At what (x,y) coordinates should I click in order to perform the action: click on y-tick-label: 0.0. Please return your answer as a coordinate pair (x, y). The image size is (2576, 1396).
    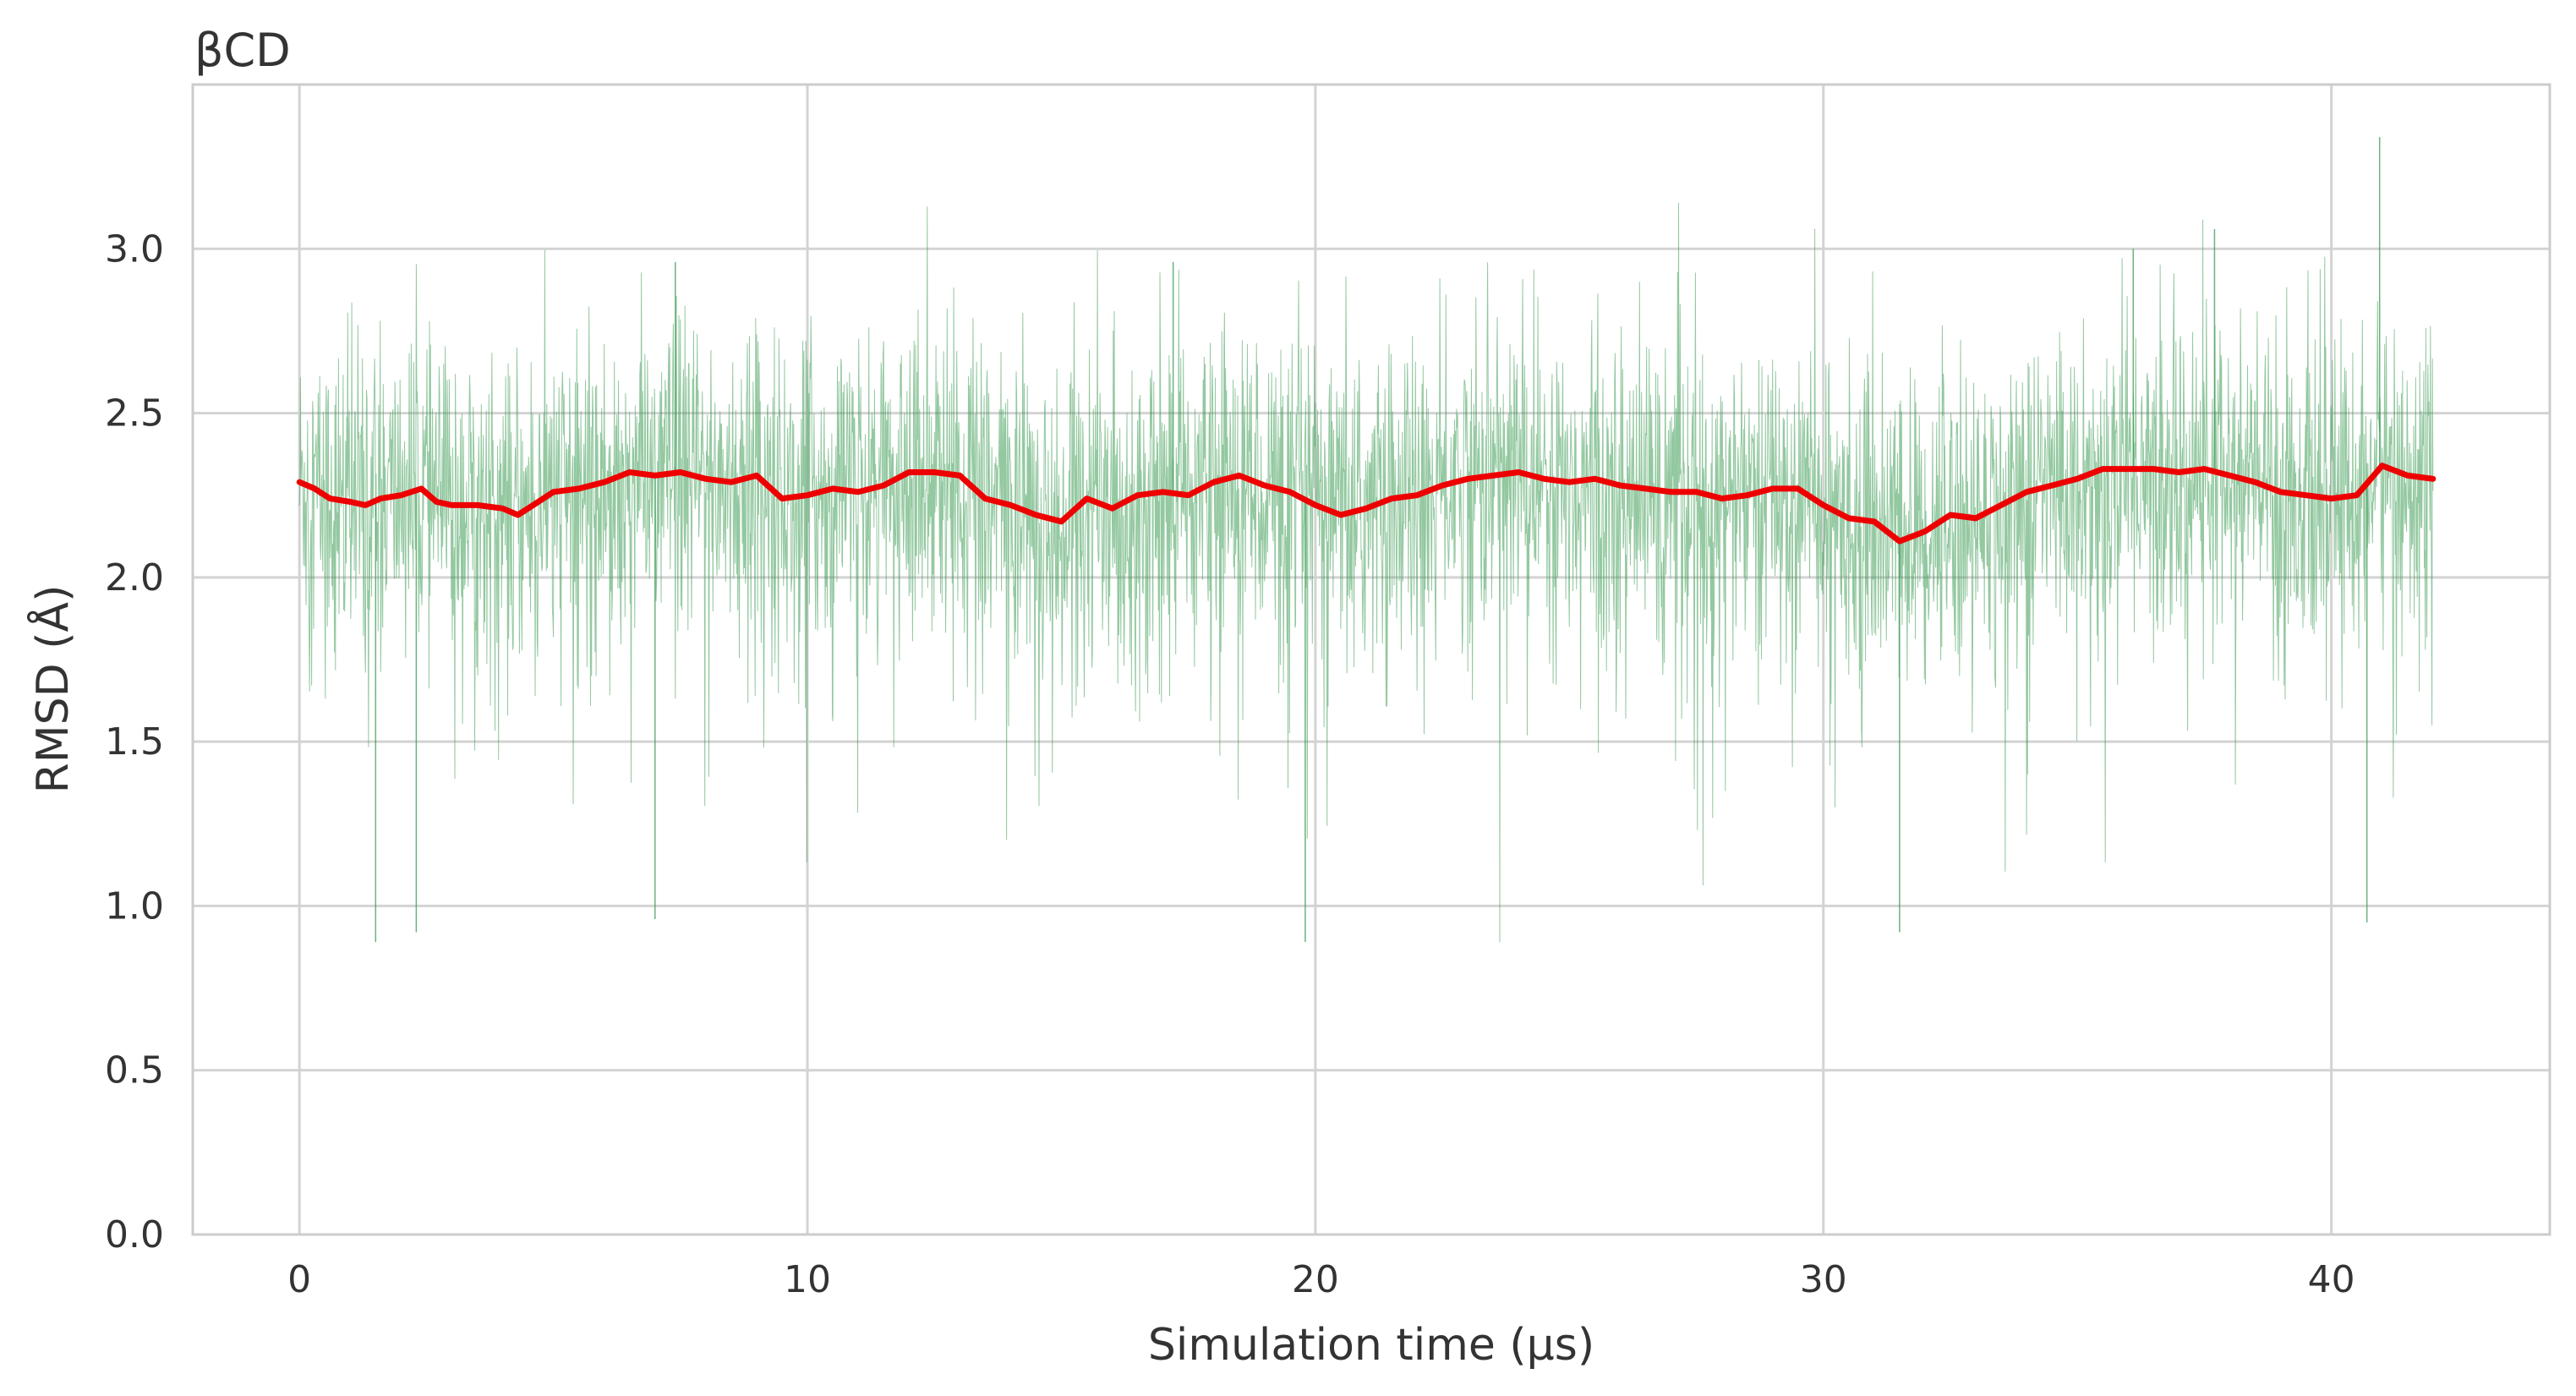
    Looking at the image, I should click on (134, 1234).